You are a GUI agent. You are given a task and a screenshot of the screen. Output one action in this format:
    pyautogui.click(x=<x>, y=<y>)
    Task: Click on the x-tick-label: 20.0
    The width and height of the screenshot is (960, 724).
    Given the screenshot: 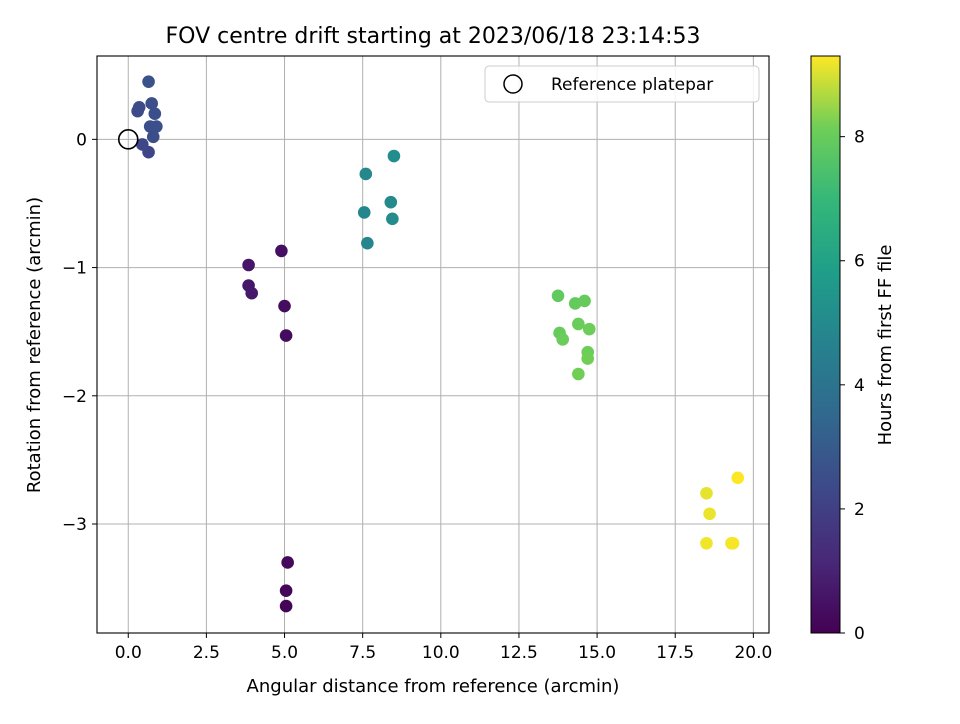 What is the action you would take?
    pyautogui.click(x=753, y=653)
    